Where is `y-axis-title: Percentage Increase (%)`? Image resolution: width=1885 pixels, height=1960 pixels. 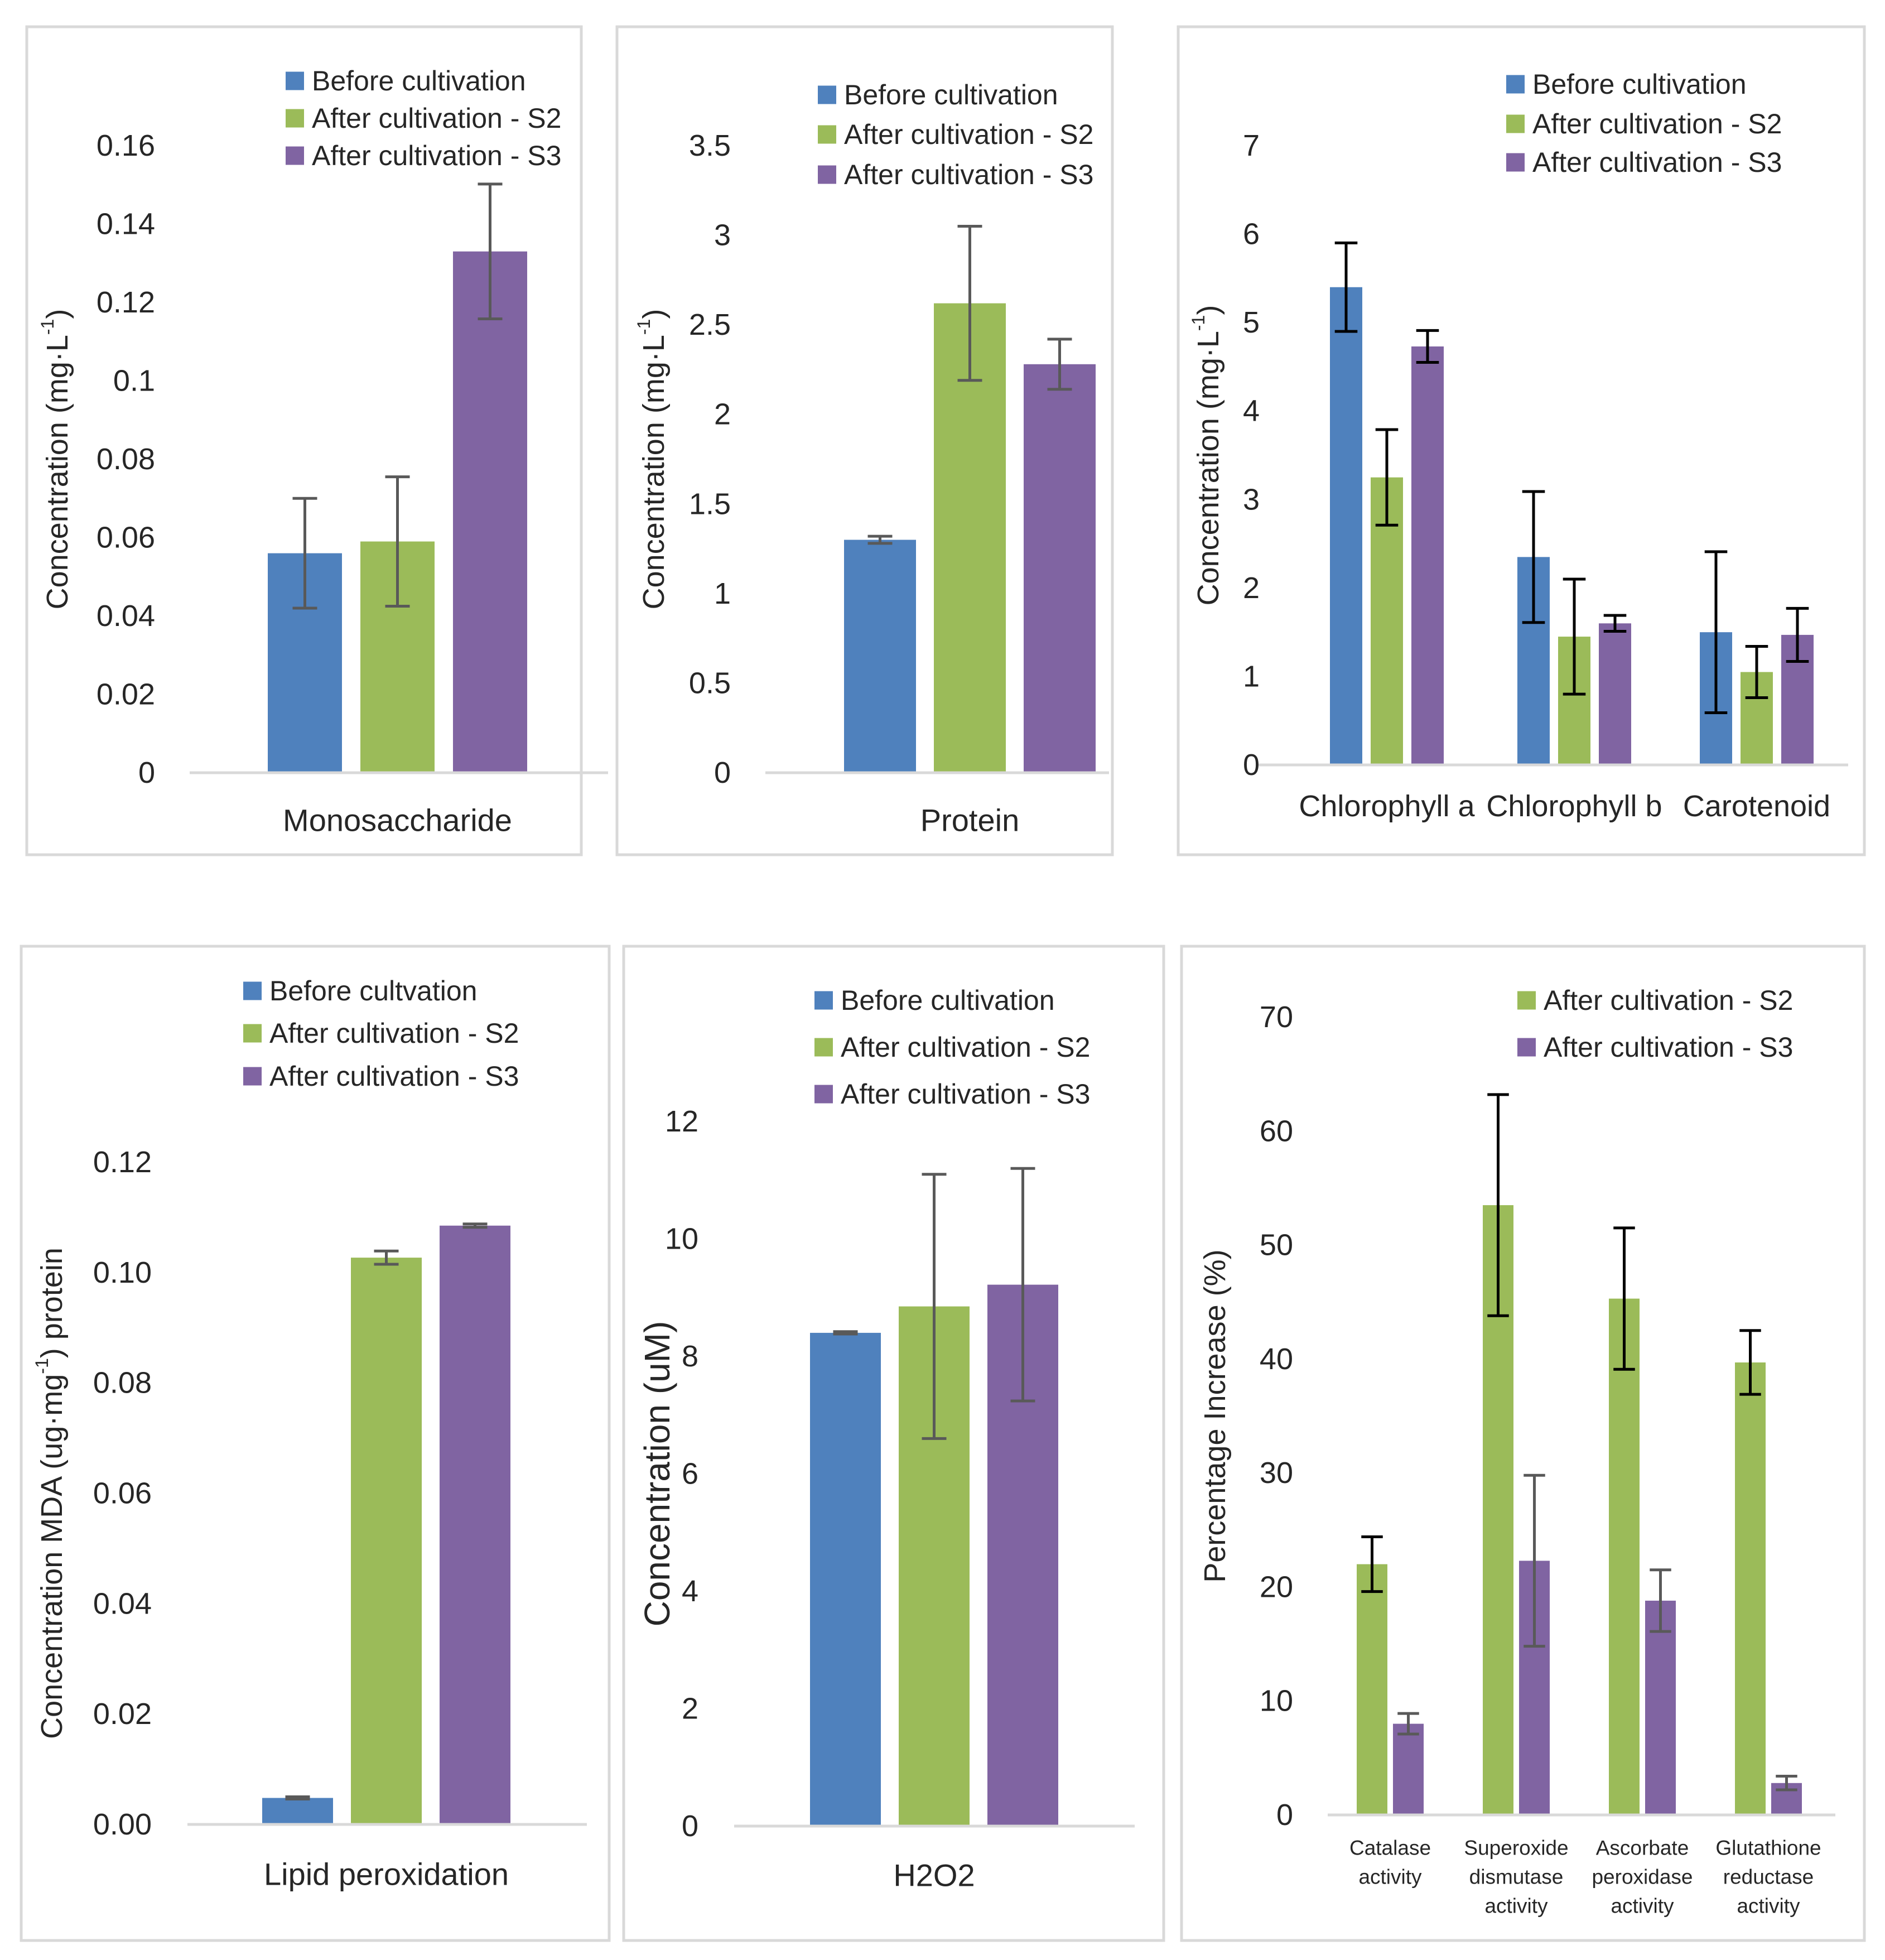
y-axis-title: Percentage Increase (%) is located at coordinates (1215, 1415).